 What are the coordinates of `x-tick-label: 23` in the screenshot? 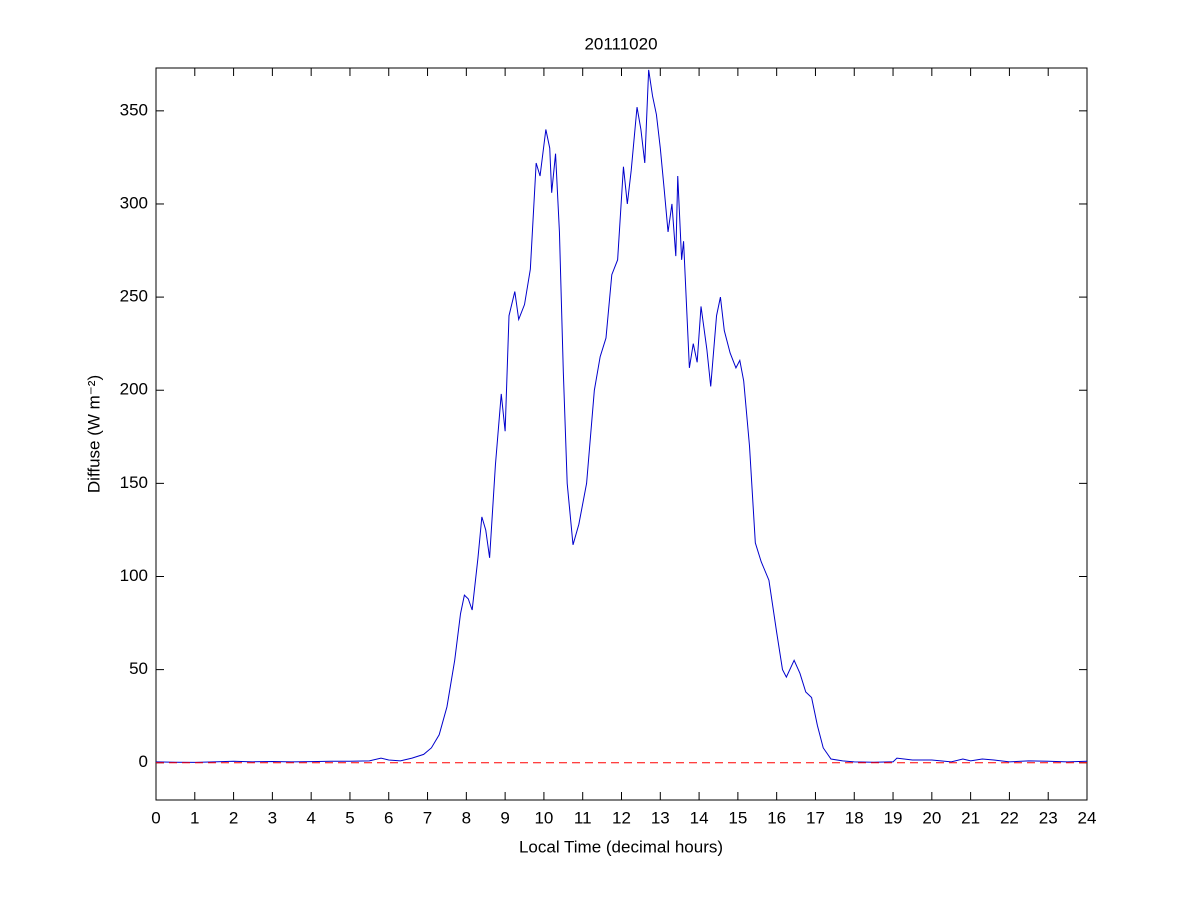 It's located at (1048, 817).